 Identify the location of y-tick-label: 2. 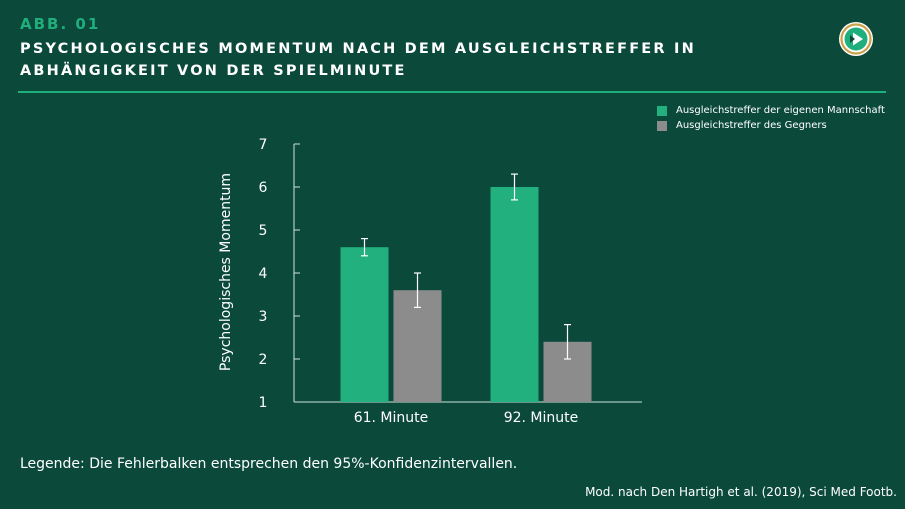
(263, 360).